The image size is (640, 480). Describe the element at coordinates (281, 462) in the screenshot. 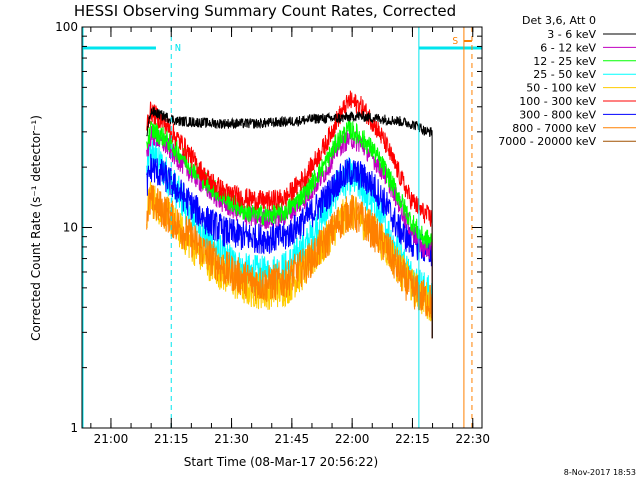

I see `x-axis-label: Start Time (08-Mar-17 20:56:22)` at that location.